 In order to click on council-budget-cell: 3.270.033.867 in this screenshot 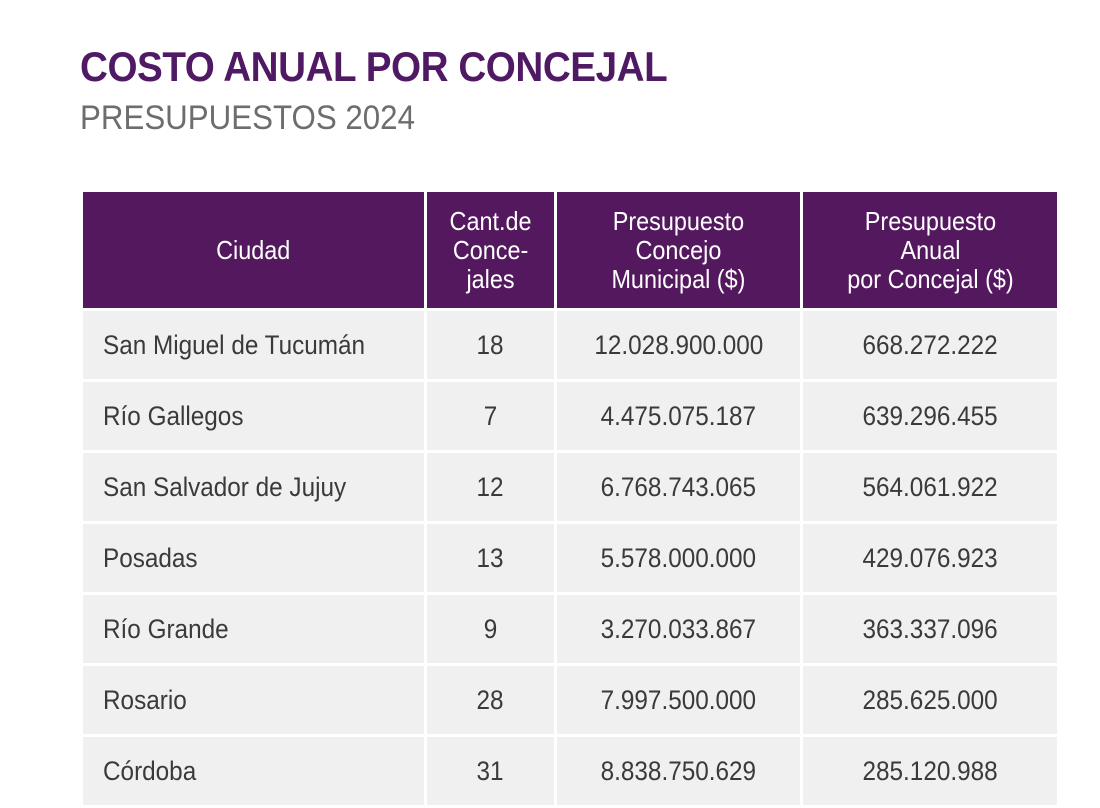, I will do `click(678, 629)`.